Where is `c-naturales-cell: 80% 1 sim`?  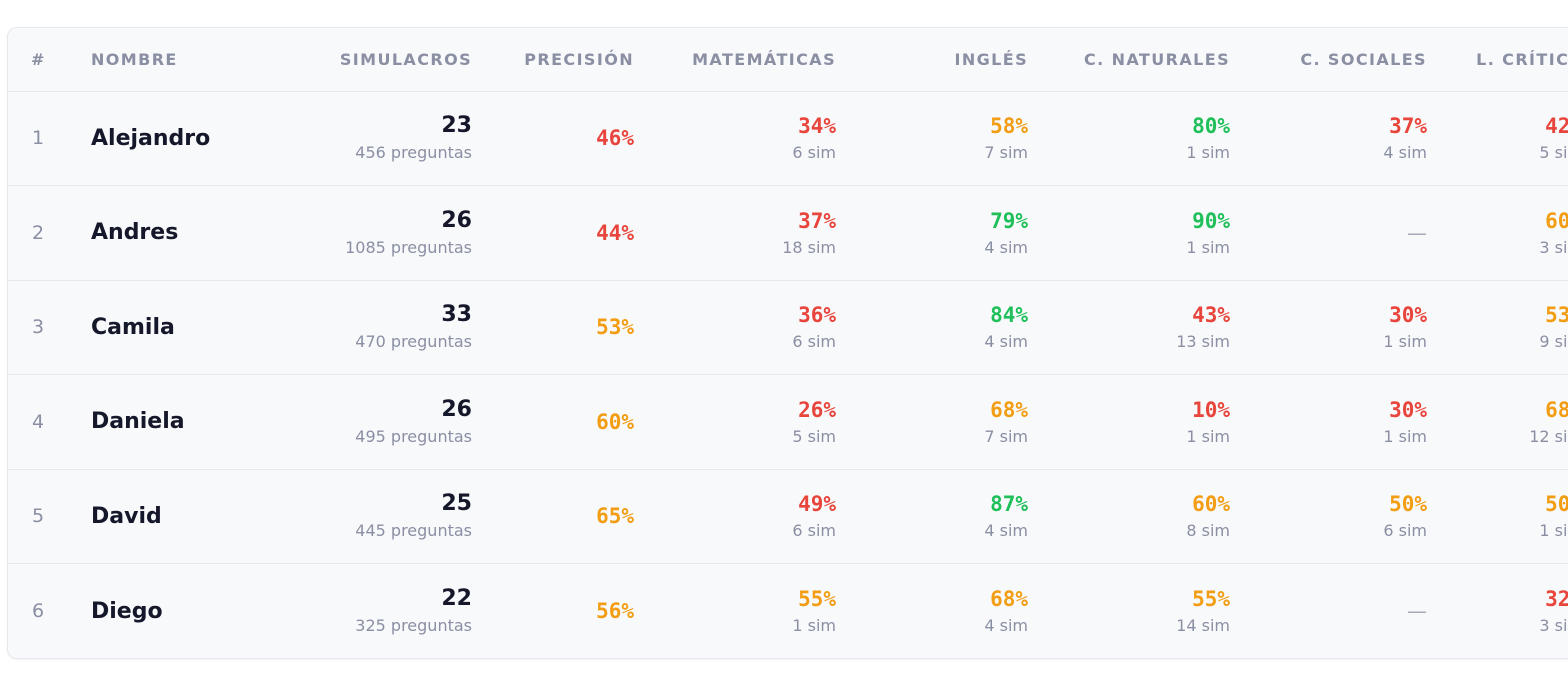 c-naturales-cell: 80% 1 sim is located at coordinates (1129, 138).